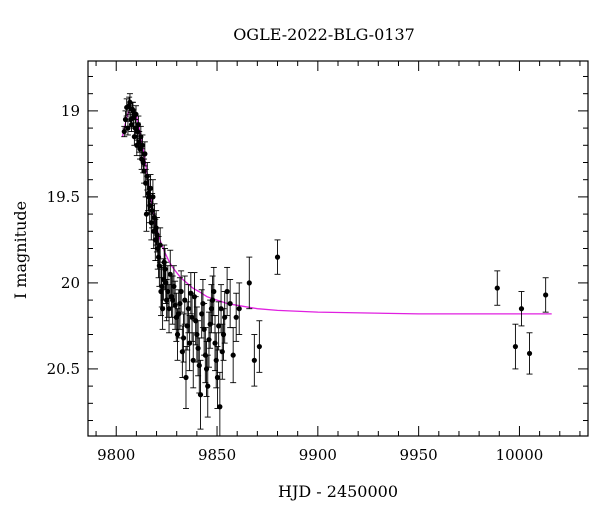  I want to click on x-tick-label: 10000, so click(520, 455).